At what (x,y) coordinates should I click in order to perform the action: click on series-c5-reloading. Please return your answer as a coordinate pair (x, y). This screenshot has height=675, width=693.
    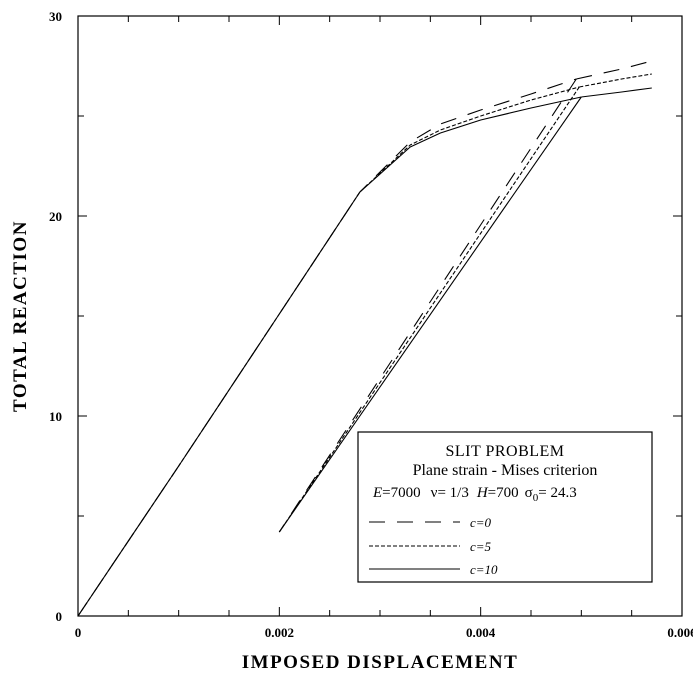
    Looking at the image, I should click on (615, 80).